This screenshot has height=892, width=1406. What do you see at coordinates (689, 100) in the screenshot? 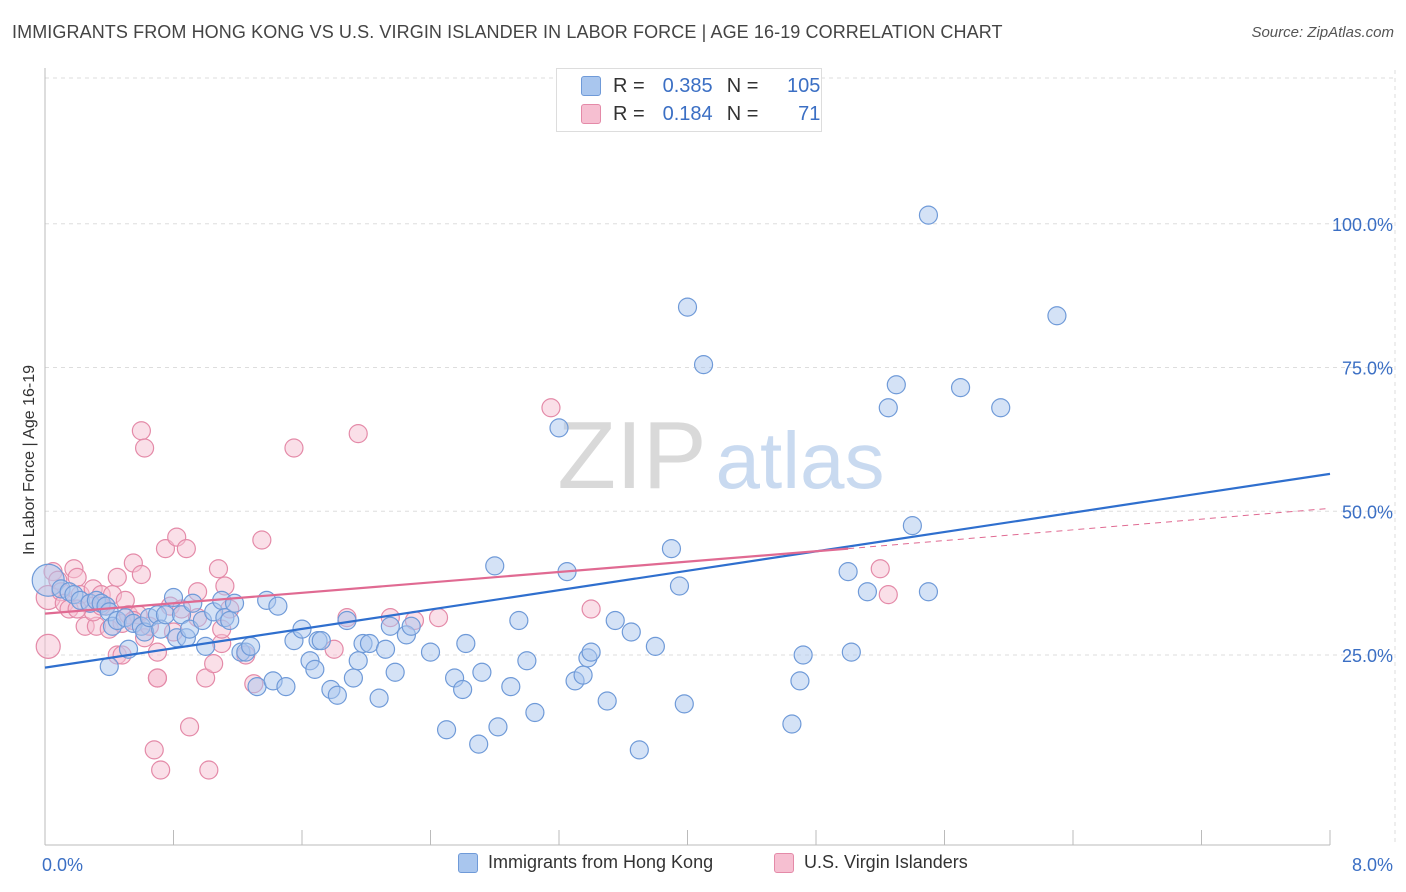
I see `correlation-legend: R = 0.385 N = 105 R = 0.184 N = 71` at bounding box center [689, 100].